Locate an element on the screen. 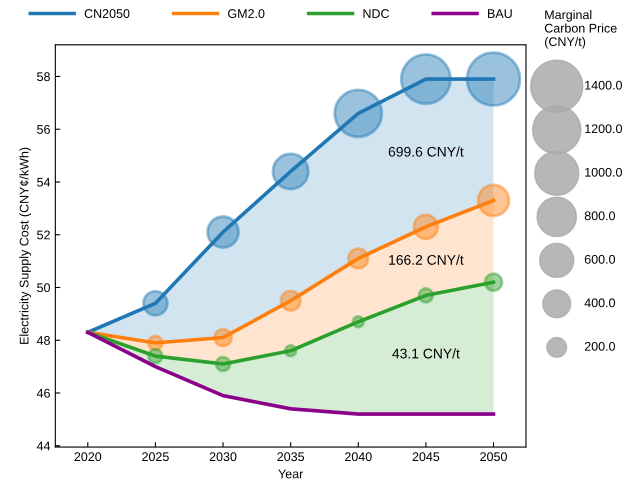  legend-label: GM2.0 is located at coordinates (246, 13).